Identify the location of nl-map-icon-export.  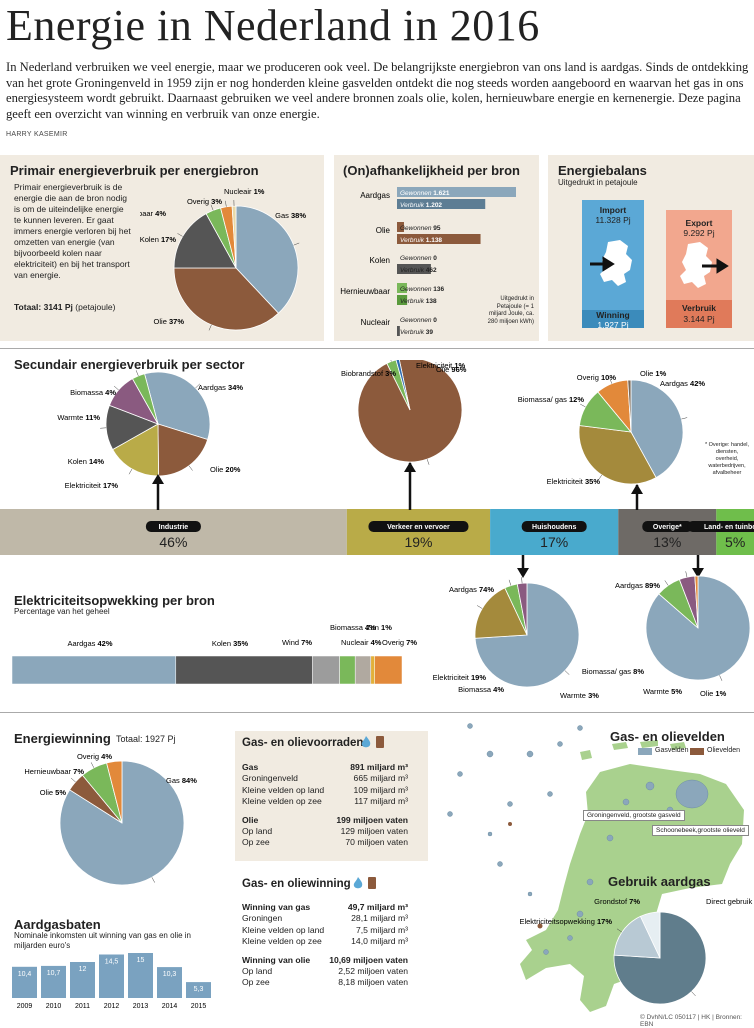
(702, 265).